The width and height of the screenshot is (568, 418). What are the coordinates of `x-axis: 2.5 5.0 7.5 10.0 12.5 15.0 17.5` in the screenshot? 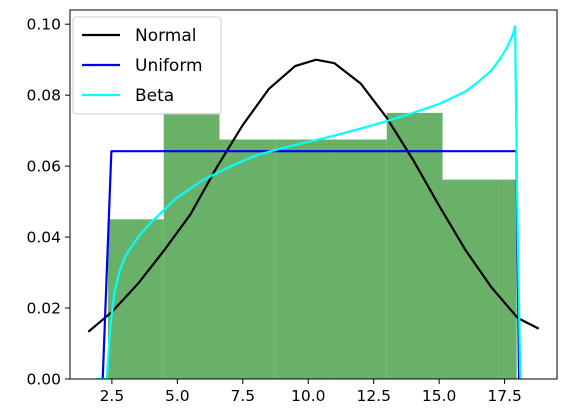 It's located at (311, 392).